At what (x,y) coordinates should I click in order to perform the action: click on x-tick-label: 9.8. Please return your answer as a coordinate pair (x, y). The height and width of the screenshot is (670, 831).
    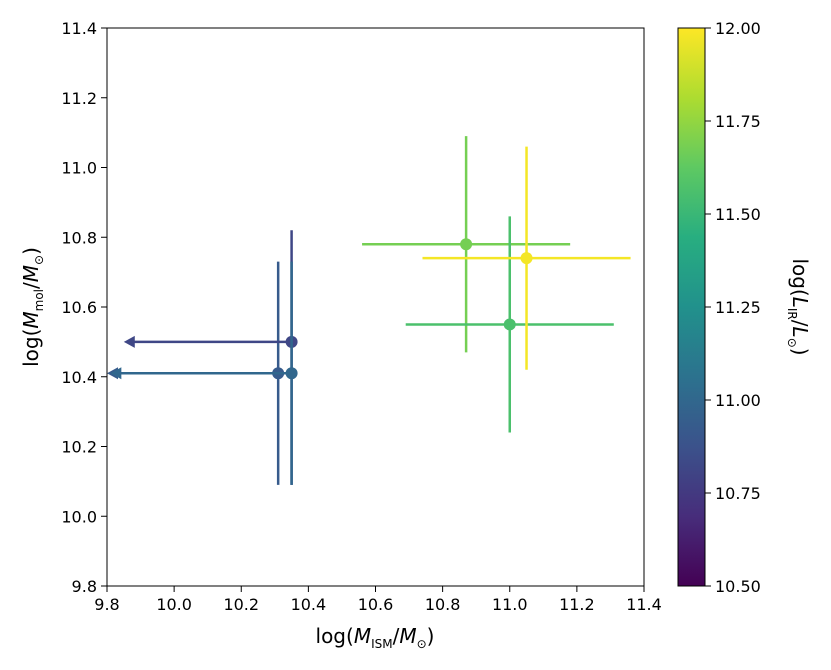
    Looking at the image, I should click on (106, 604).